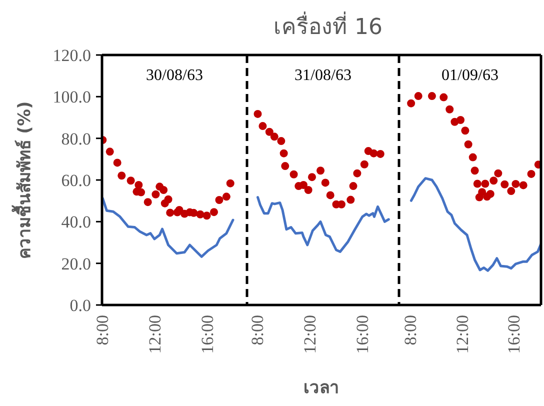 The image size is (544, 406). I want to click on y-tick-label: 0.0, so click(80, 305).